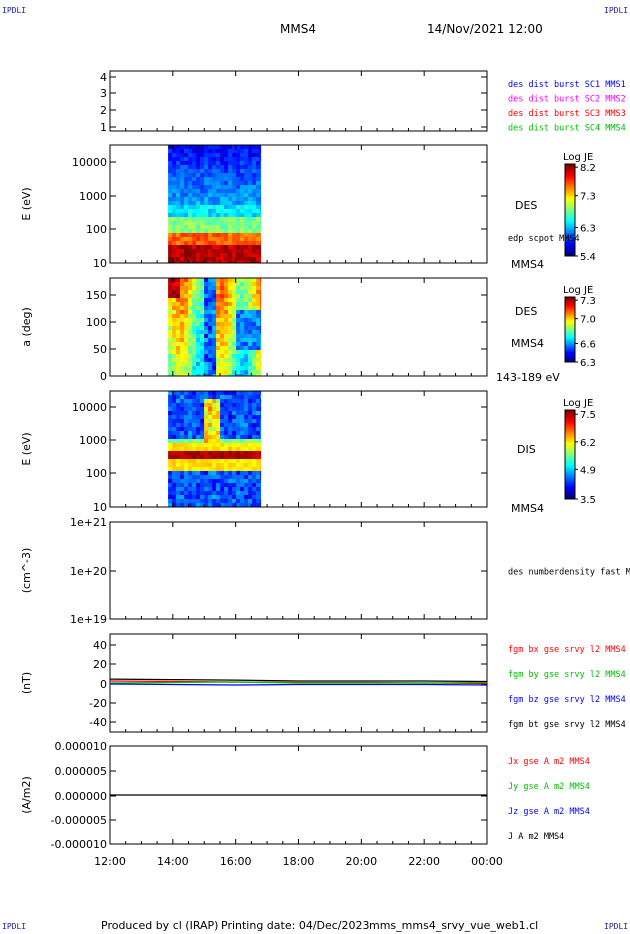 The width and height of the screenshot is (630, 934). What do you see at coordinates (103, 684) in the screenshot?
I see `panel6-ytick-label: 0` at bounding box center [103, 684].